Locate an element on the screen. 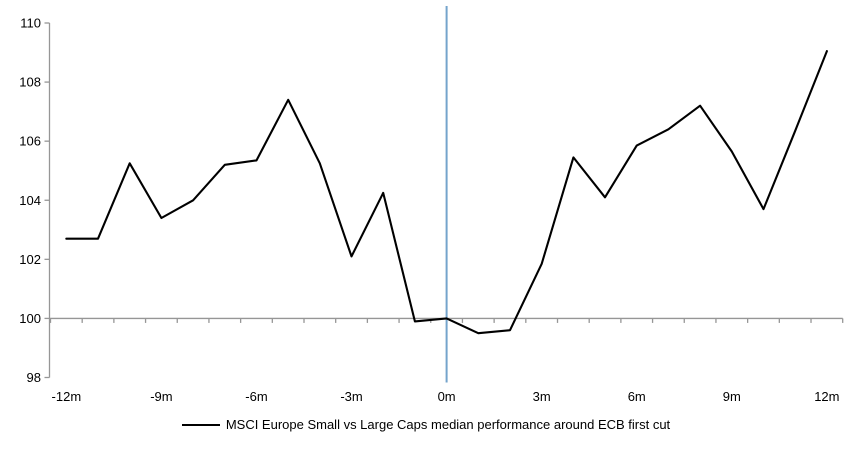  y-axis-label: 110 is located at coordinates (30, 23).